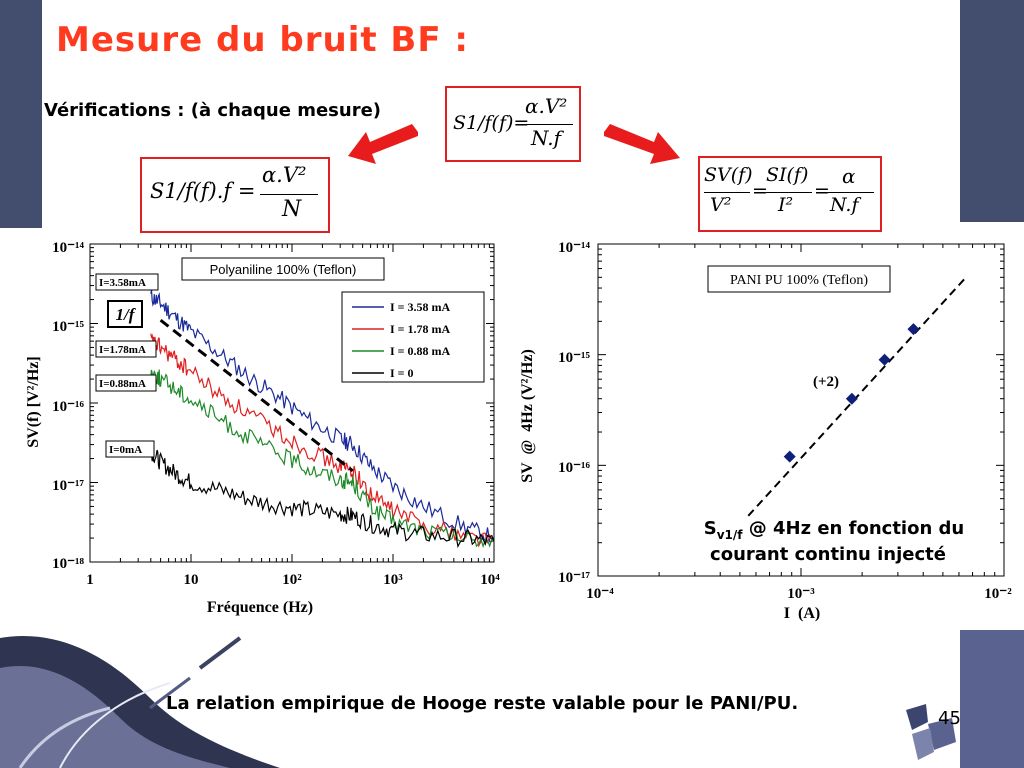  I want to click on legend-entry-label: I = 1.78 mA, so click(420, 329).